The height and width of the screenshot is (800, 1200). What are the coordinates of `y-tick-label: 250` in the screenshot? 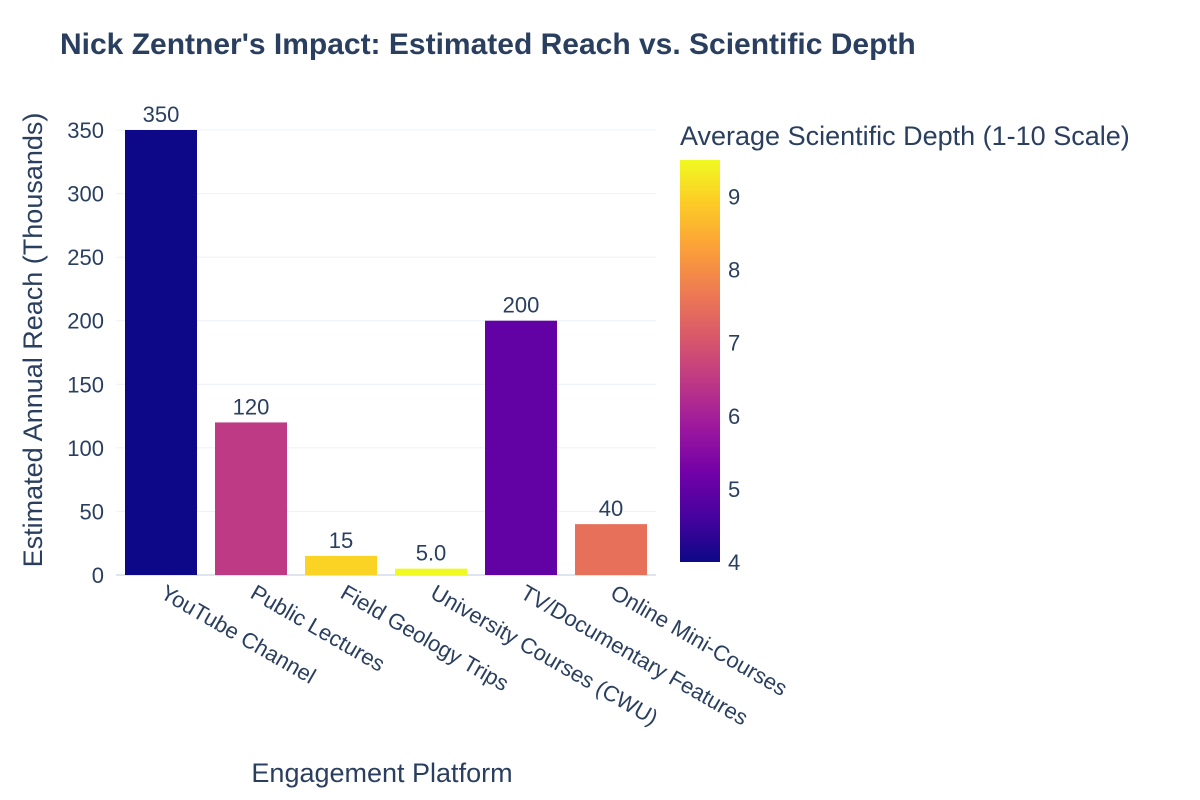 It's located at (85, 257).